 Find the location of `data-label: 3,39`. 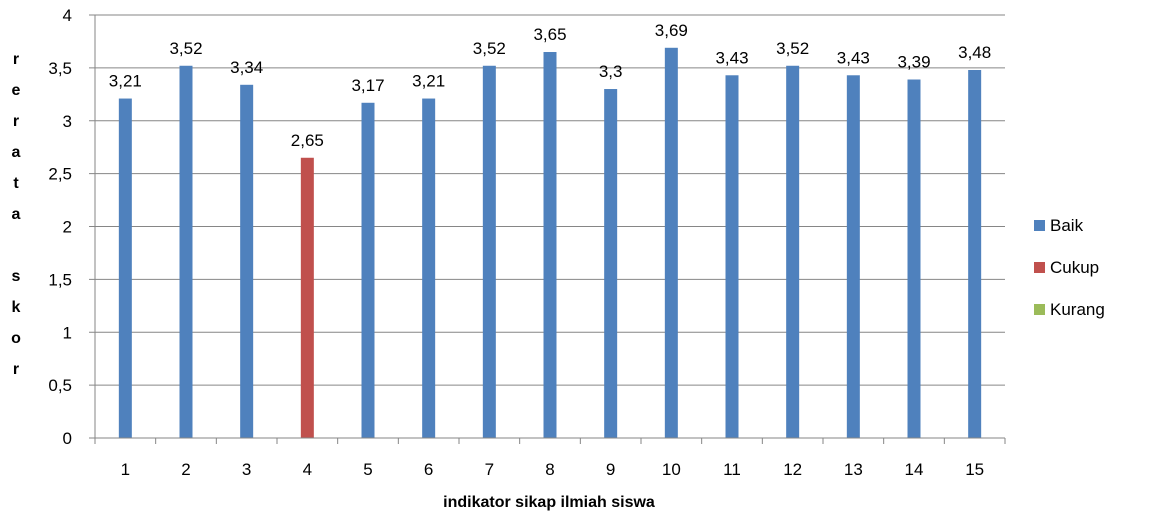

data-label: 3,39 is located at coordinates (913, 62).